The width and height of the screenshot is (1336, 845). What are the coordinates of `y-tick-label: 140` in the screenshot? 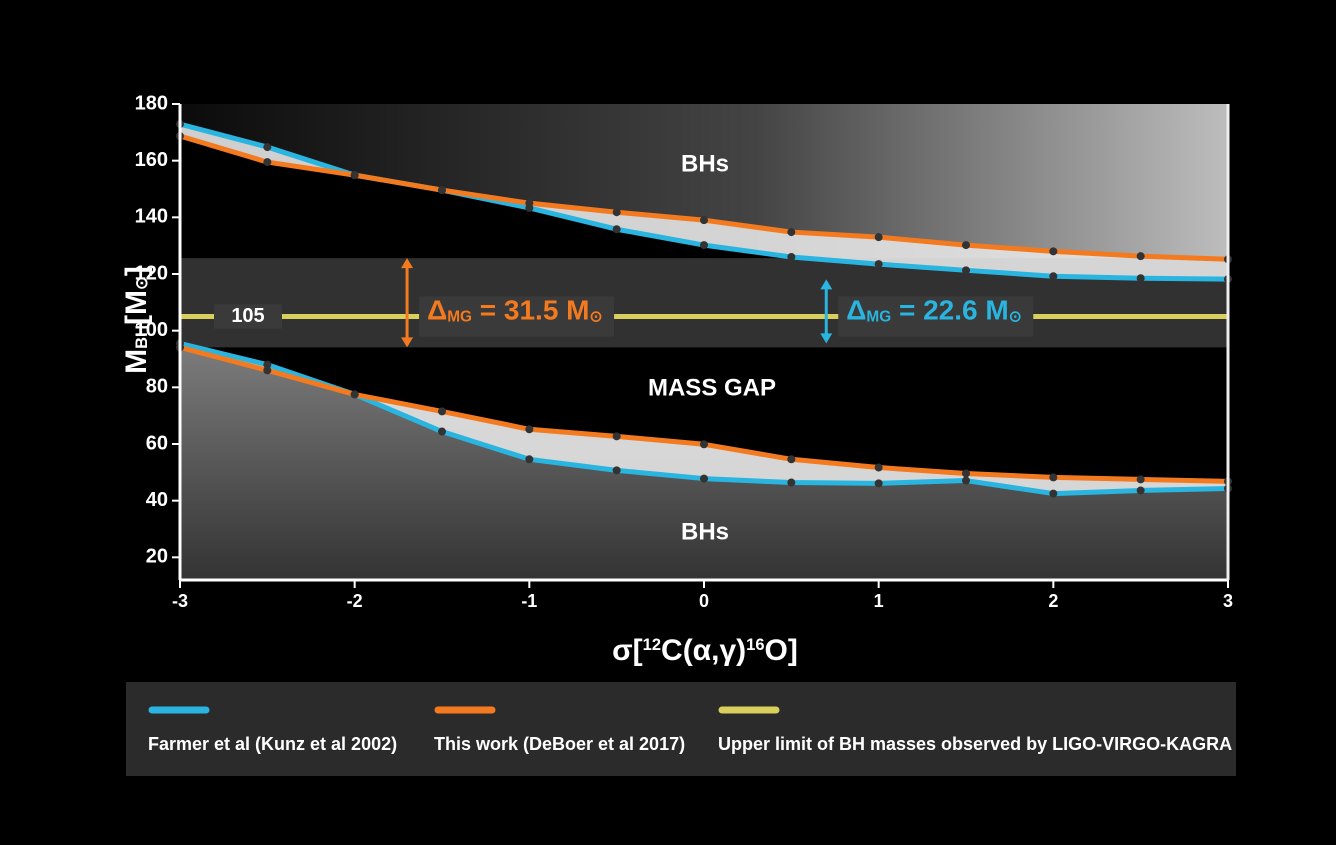 It's located at (151, 217).